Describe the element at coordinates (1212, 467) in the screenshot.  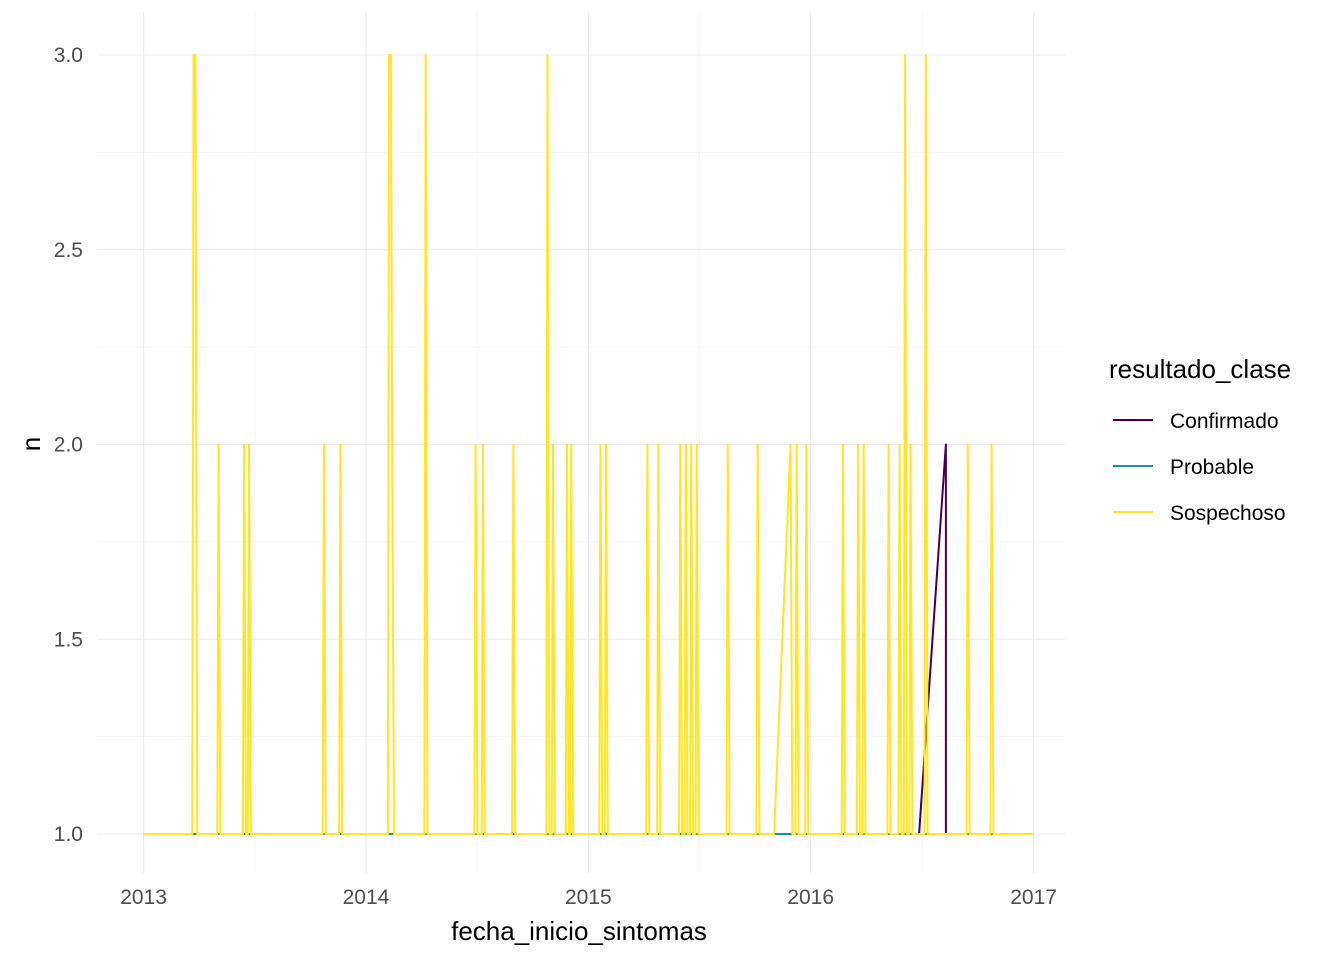
I see `legend-label-probable: Probable` at that location.